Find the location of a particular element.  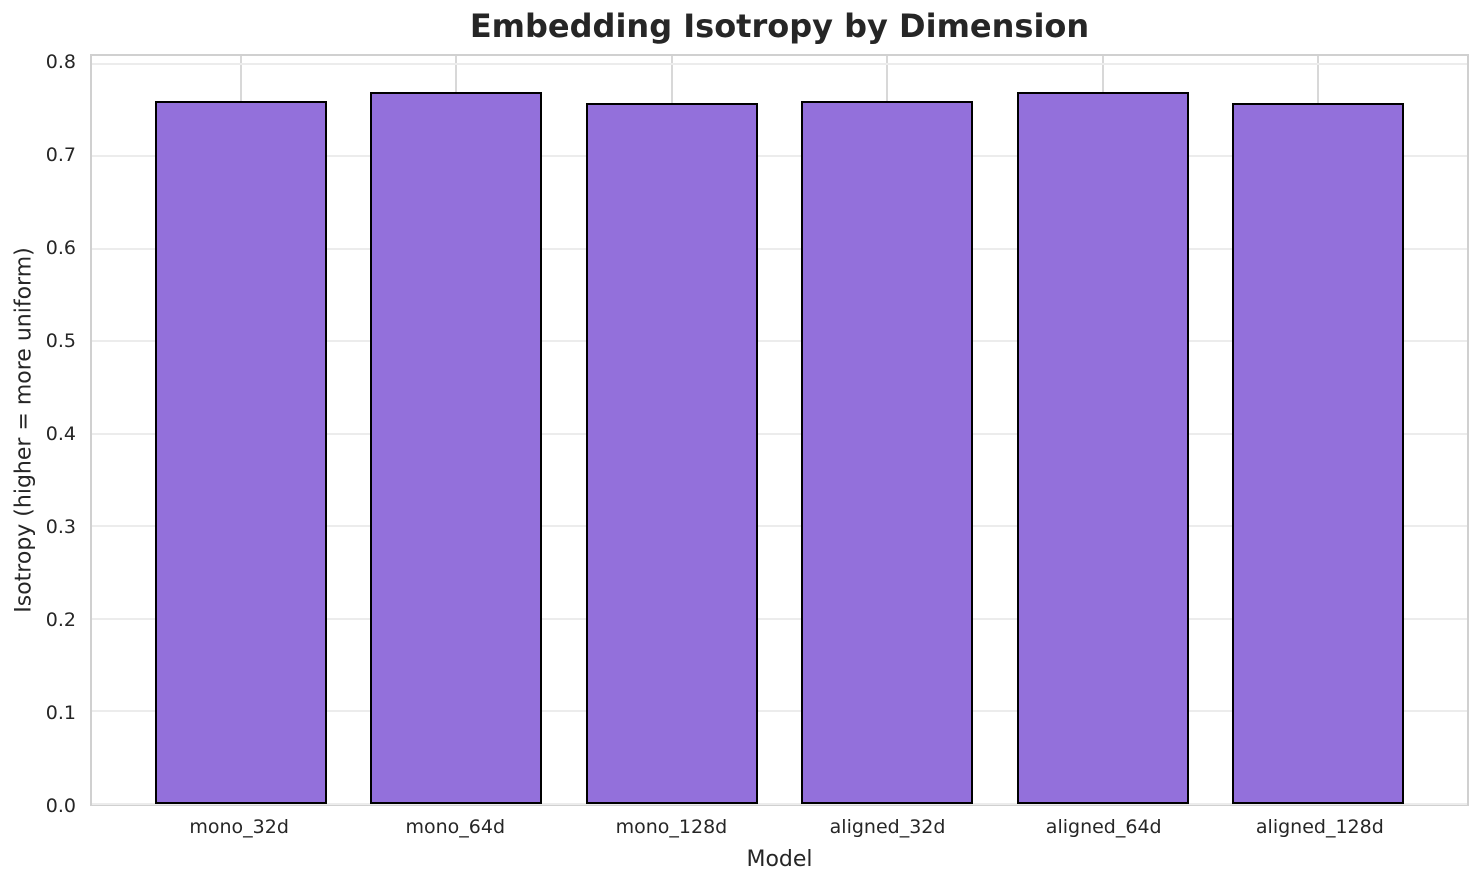

y-tick-label: 0.7 is located at coordinates (60, 154).